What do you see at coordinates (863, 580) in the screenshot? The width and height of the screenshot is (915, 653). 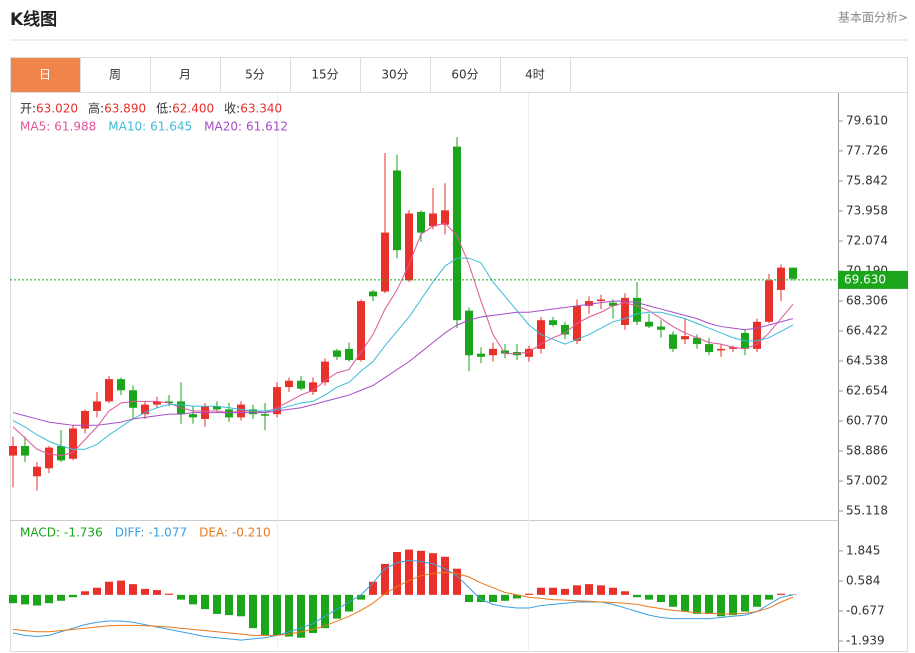 I see `y-tick-label: 0.584` at bounding box center [863, 580].